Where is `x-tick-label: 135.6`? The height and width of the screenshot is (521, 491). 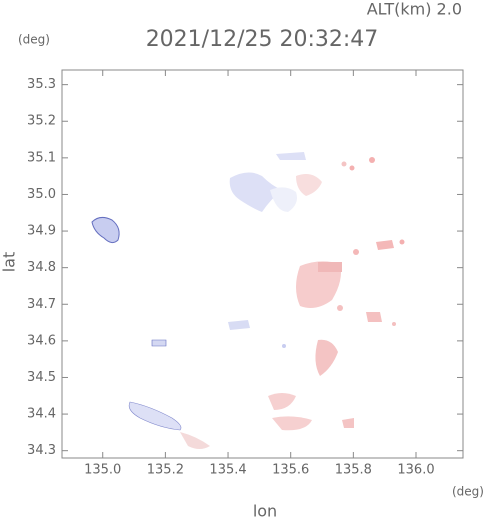
x-tick-label: 135.6 is located at coordinates (290, 470).